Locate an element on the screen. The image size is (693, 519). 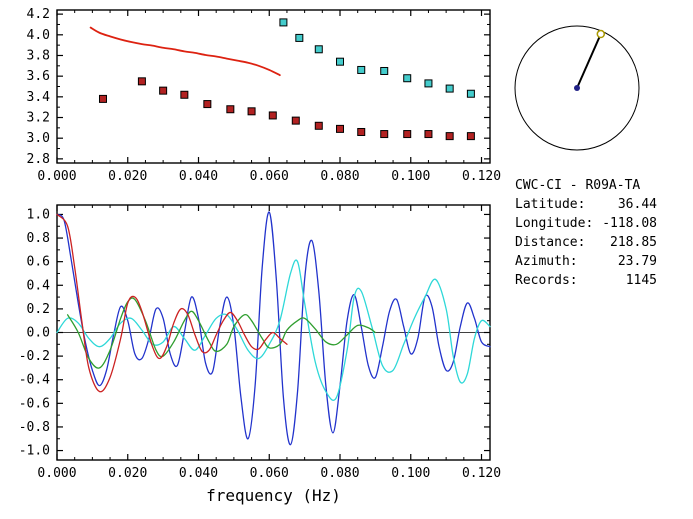
azimuth-value: 23.79 is located at coordinates (637, 261).